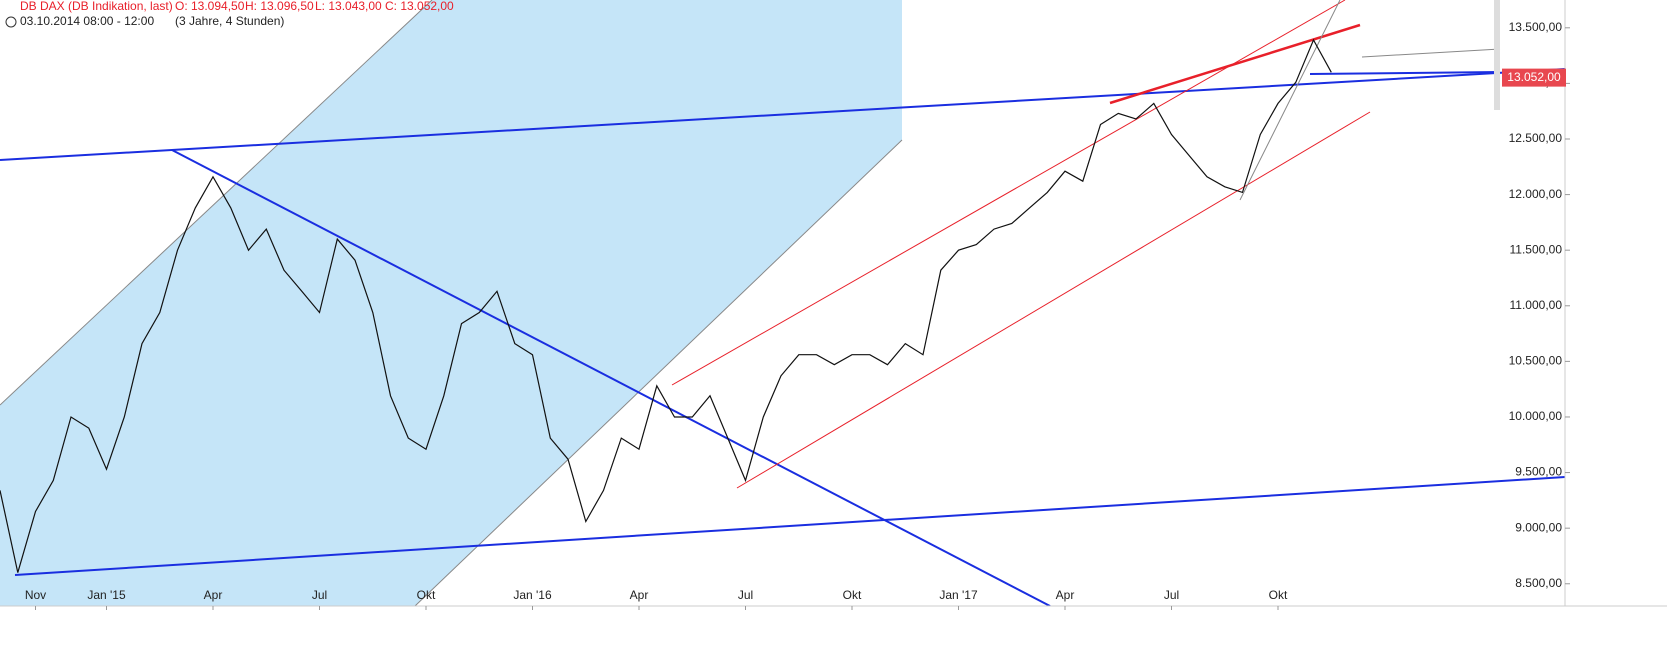 Image resolution: width=1667 pixels, height=649 pixels. Describe the element at coordinates (1536, 194) in the screenshot. I see `y-tick-label: 12.000,00` at that location.